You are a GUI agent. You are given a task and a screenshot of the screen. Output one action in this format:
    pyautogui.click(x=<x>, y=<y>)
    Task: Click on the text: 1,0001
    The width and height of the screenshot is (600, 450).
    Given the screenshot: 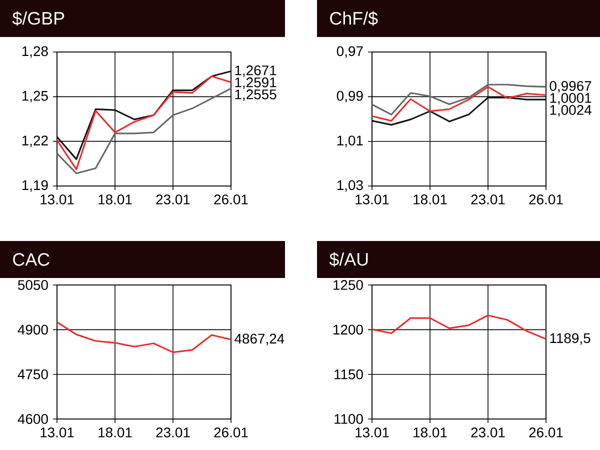 What is the action you would take?
    pyautogui.click(x=571, y=99)
    